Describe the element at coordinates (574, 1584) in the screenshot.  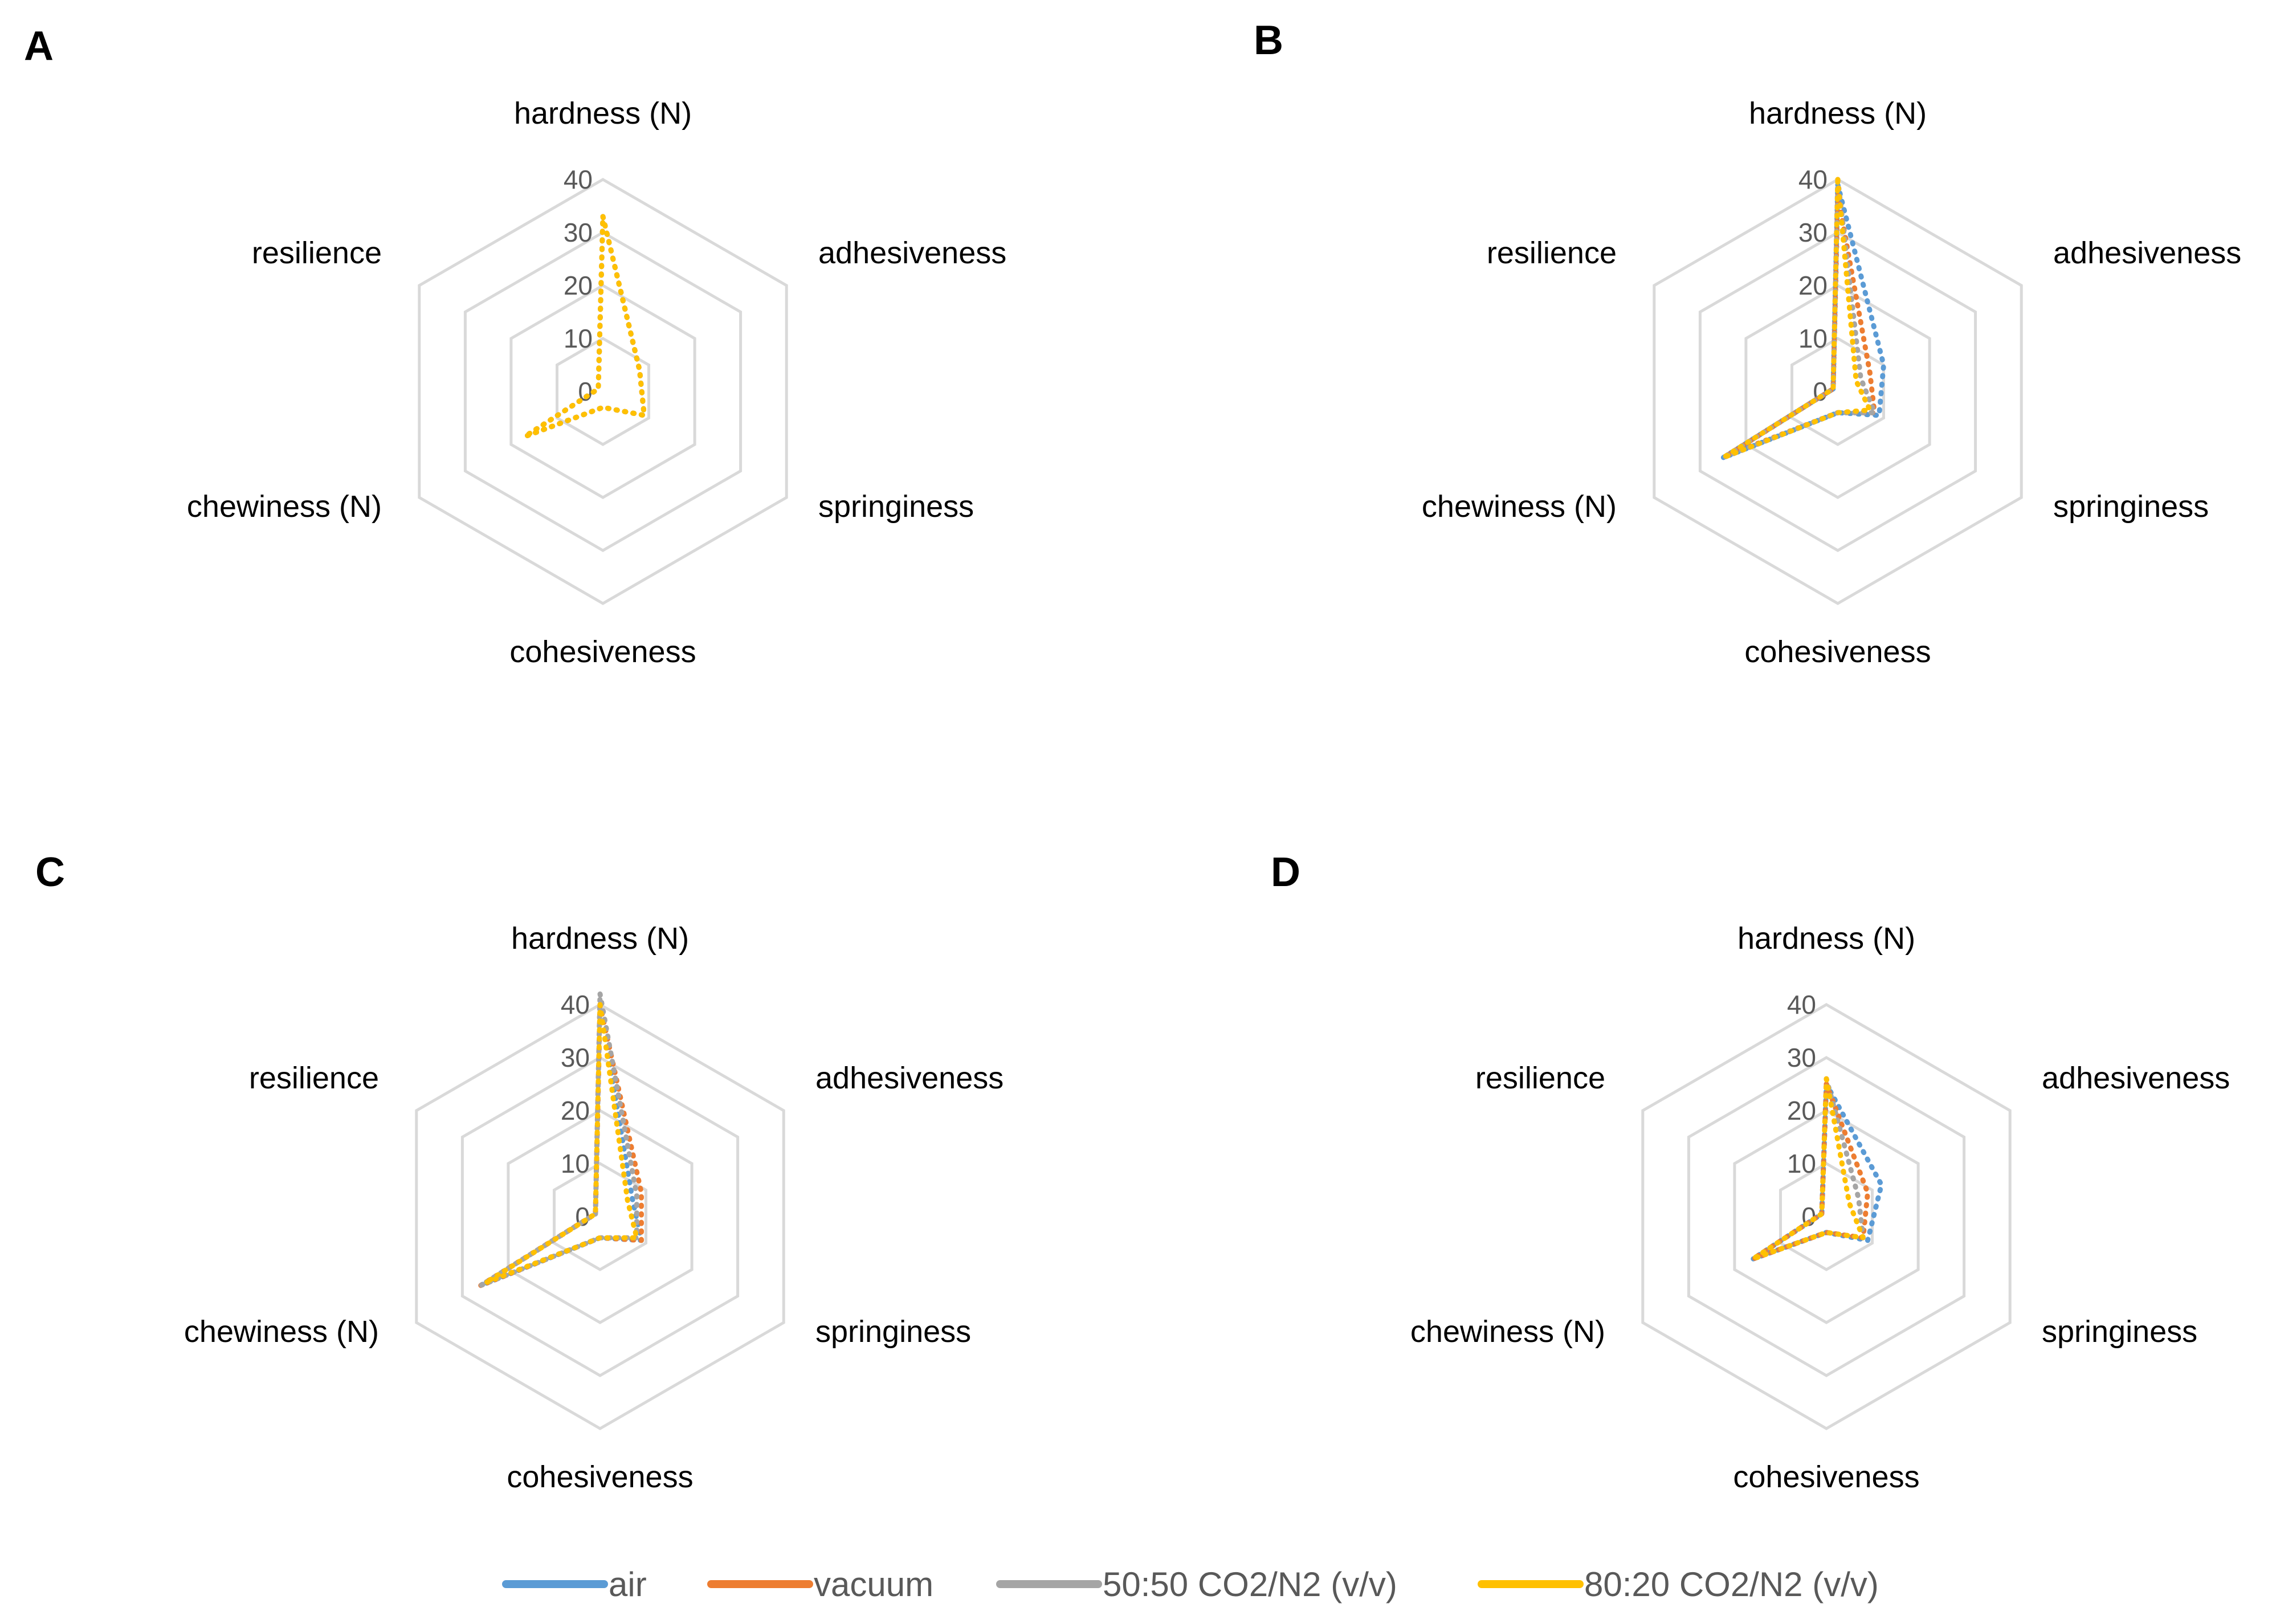
I see `legend-item-air: air` at that location.